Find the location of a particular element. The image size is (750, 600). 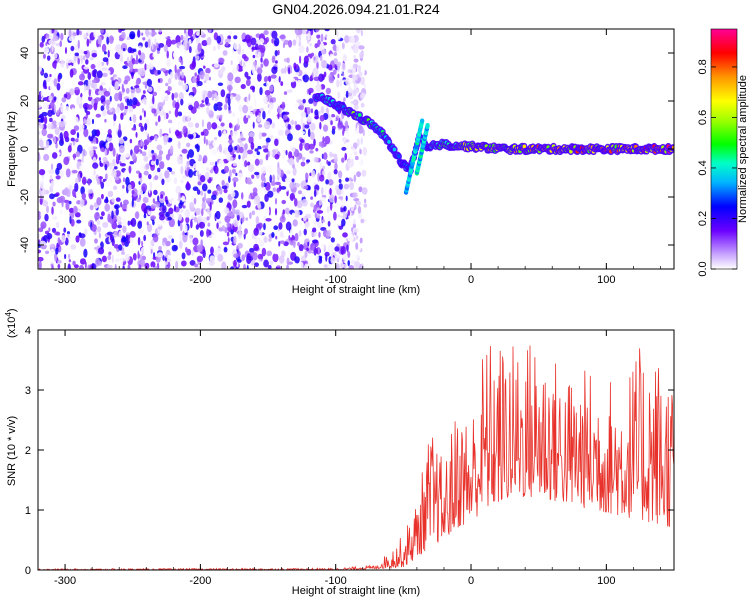

spectrogram-x-tick-label: -300 is located at coordinates (65, 280).